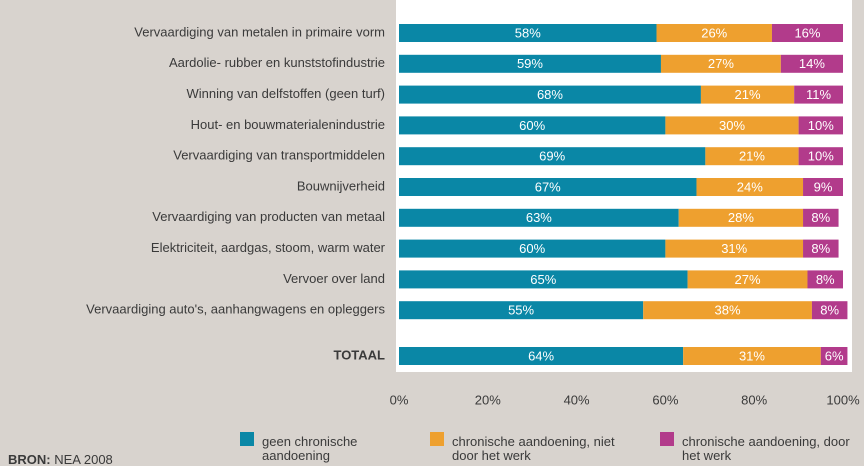  Describe the element at coordinates (754, 399) in the screenshot. I see `x-tick-label: 80%` at that location.